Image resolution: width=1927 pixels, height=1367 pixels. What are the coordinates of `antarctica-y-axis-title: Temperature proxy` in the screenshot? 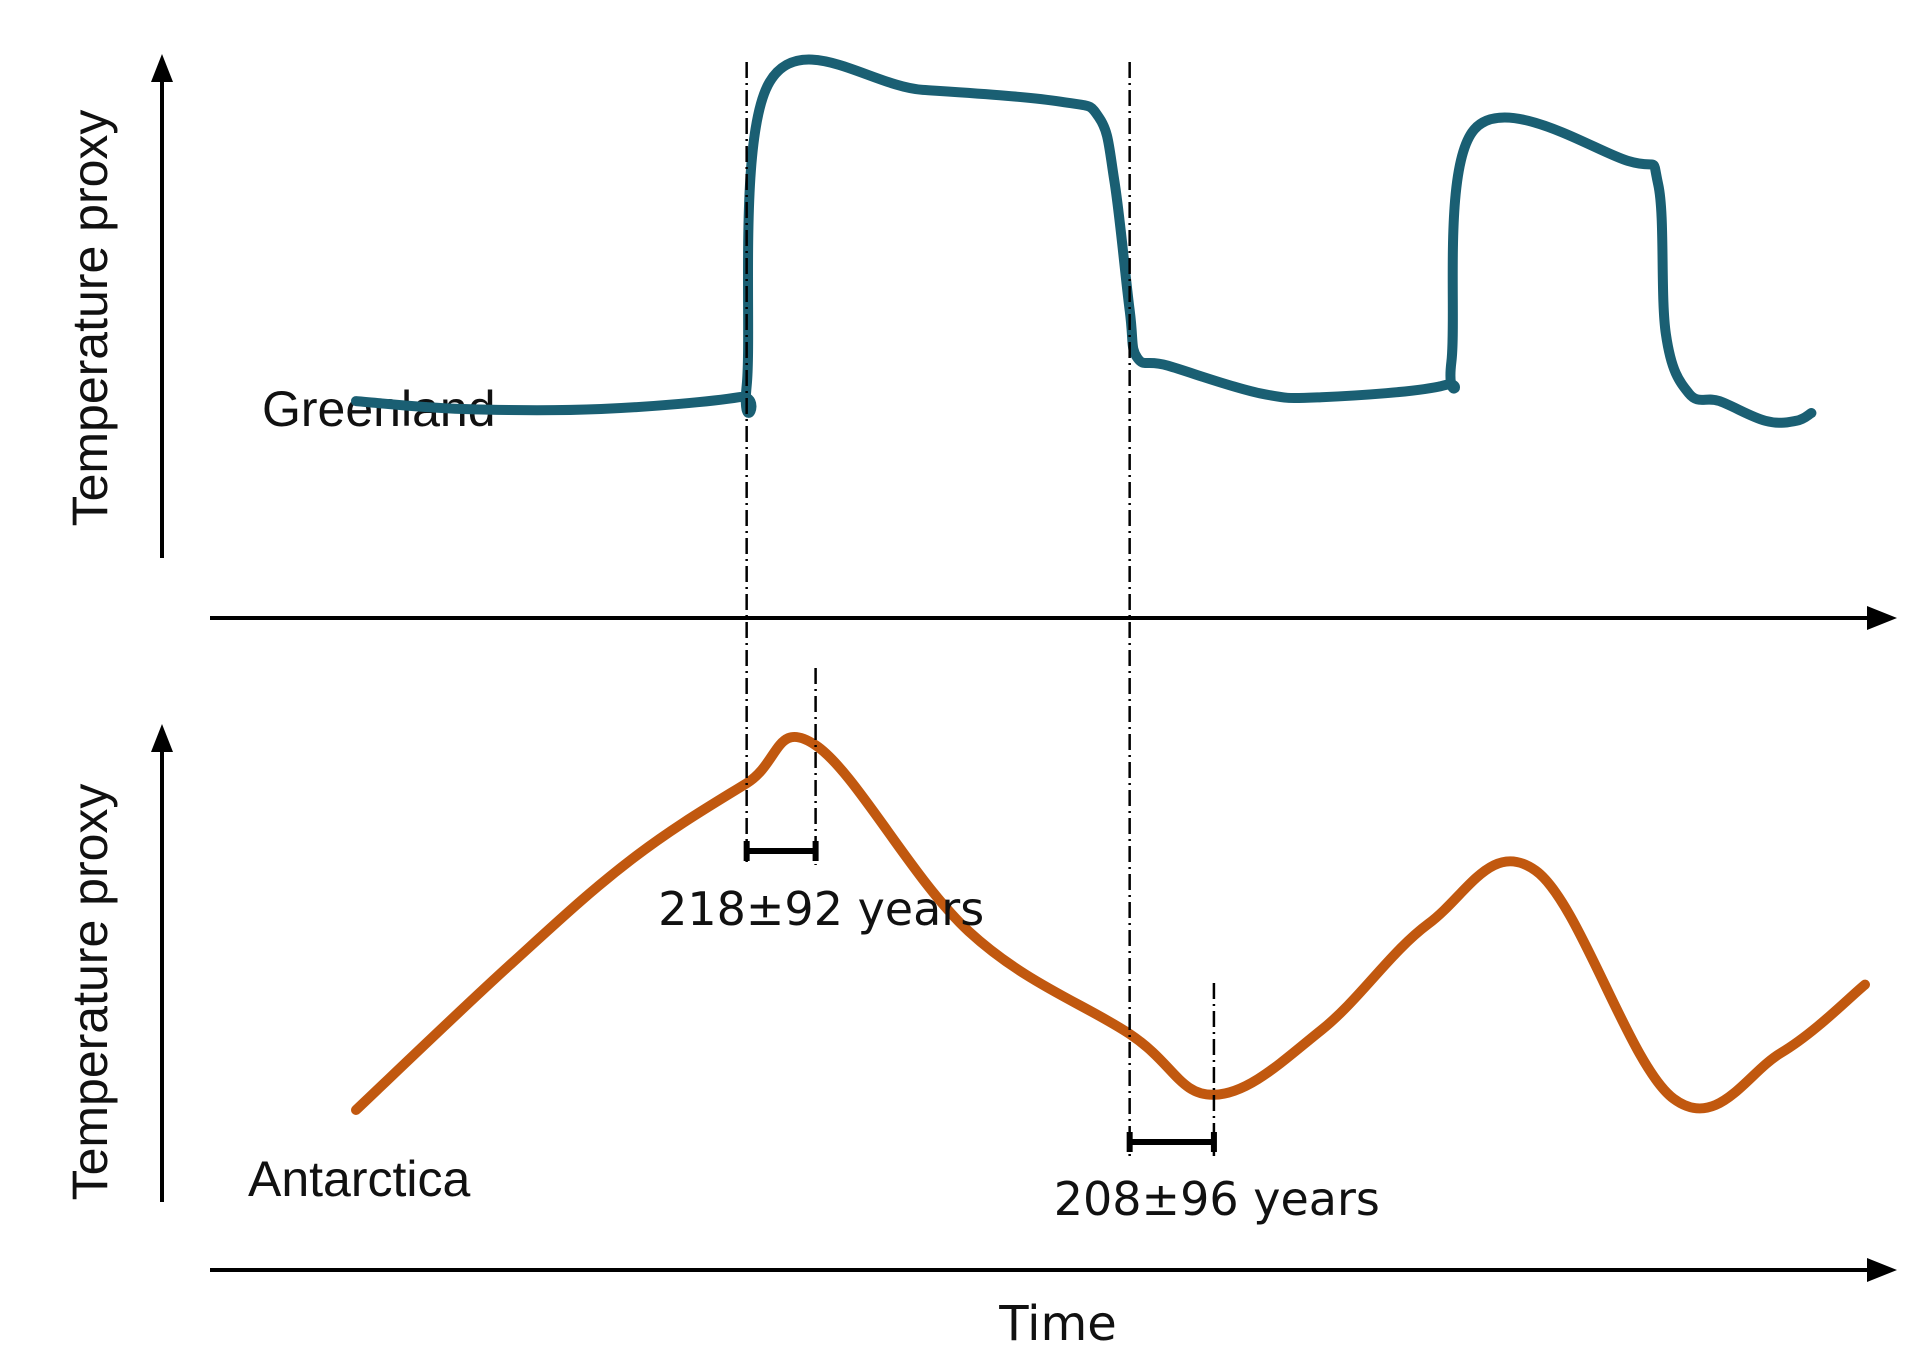 It's located at (90, 992).